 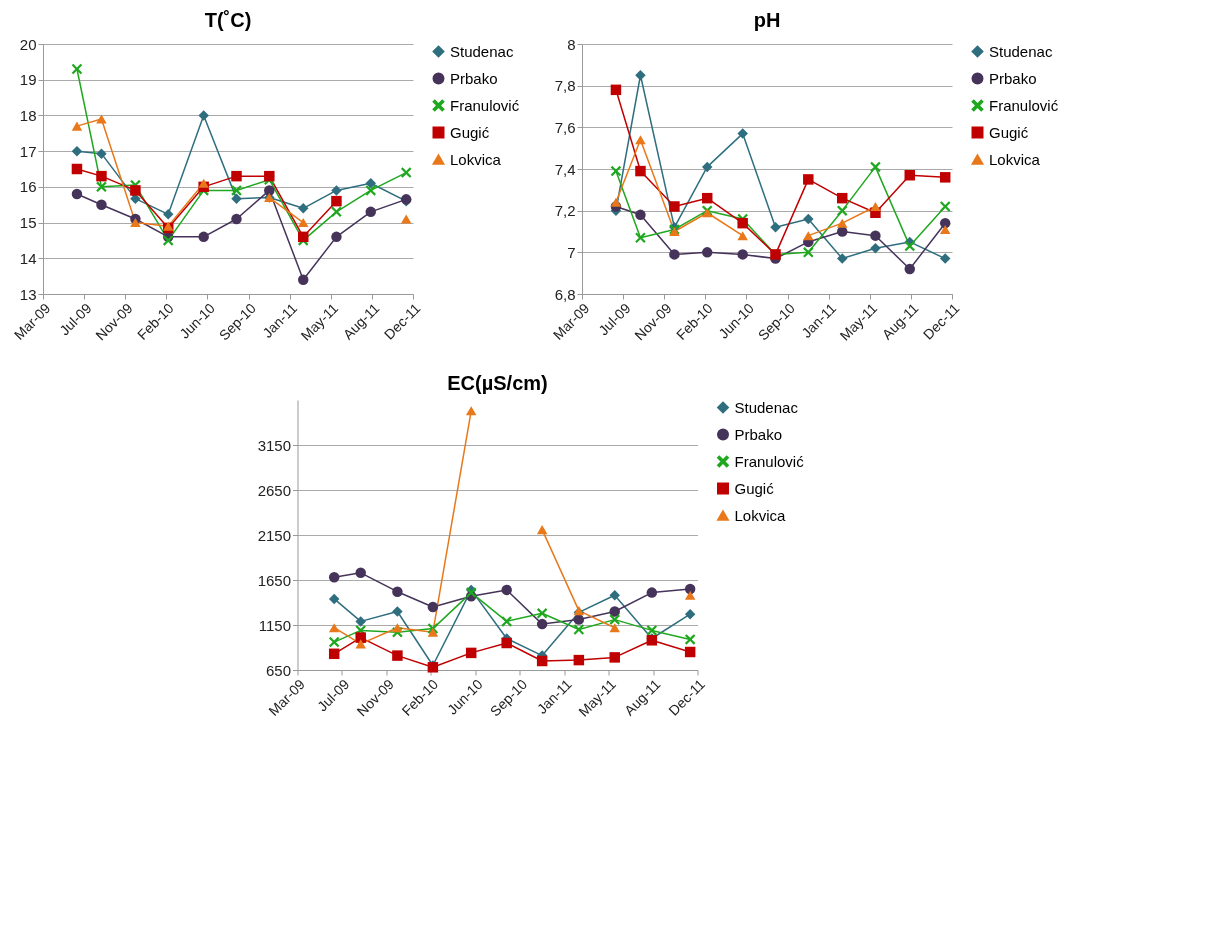 What do you see at coordinates (565, 86) in the screenshot?
I see `y-tick-label: 7,8` at bounding box center [565, 86].